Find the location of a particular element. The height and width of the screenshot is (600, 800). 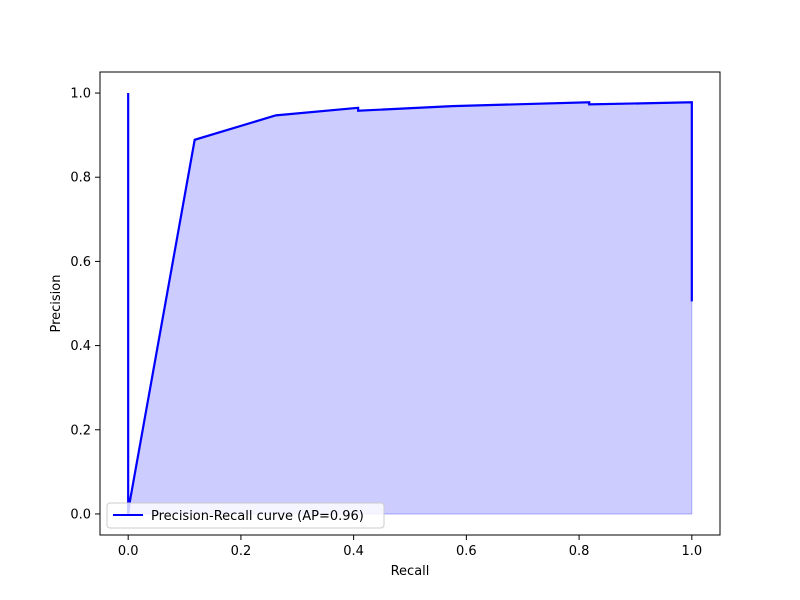

legend-box is located at coordinates (245, 515).